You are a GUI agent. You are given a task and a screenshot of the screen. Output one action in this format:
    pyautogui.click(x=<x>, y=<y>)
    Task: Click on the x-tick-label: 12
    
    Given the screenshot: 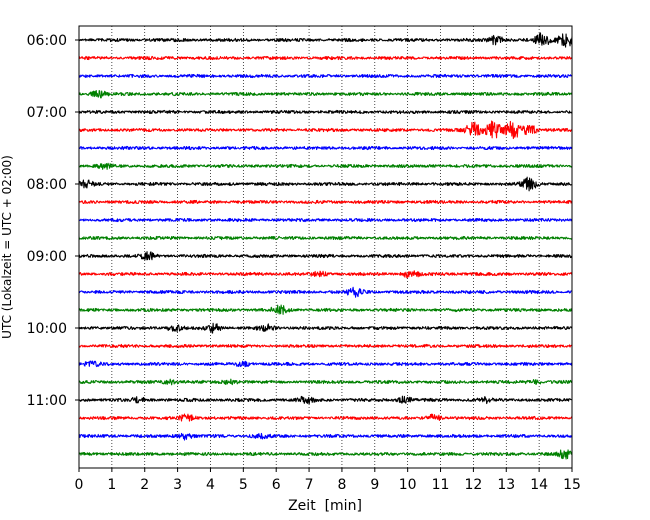 What is the action you would take?
    pyautogui.click(x=473, y=485)
    